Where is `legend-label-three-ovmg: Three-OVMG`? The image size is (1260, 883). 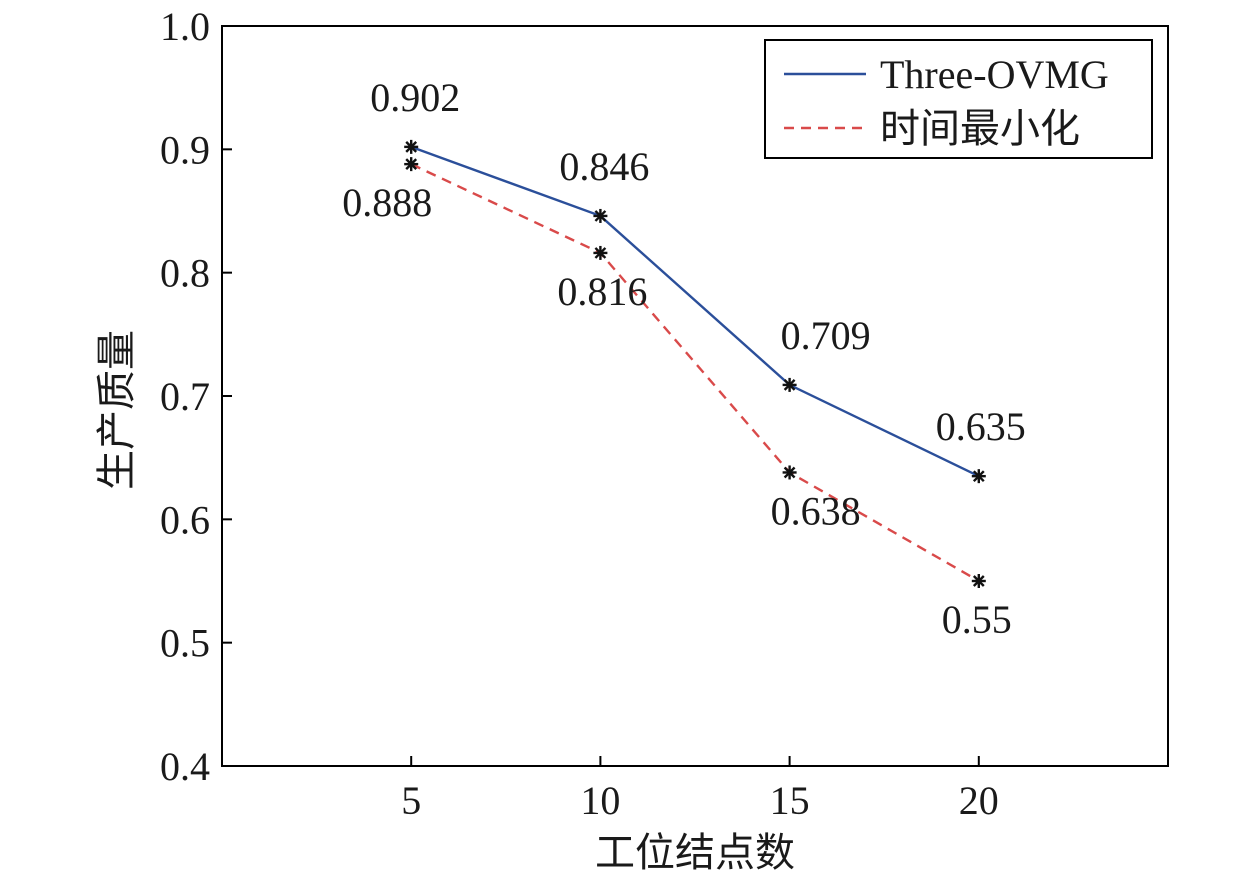
legend-label-three-ovmg: Three-OVMG is located at coordinates (994, 74).